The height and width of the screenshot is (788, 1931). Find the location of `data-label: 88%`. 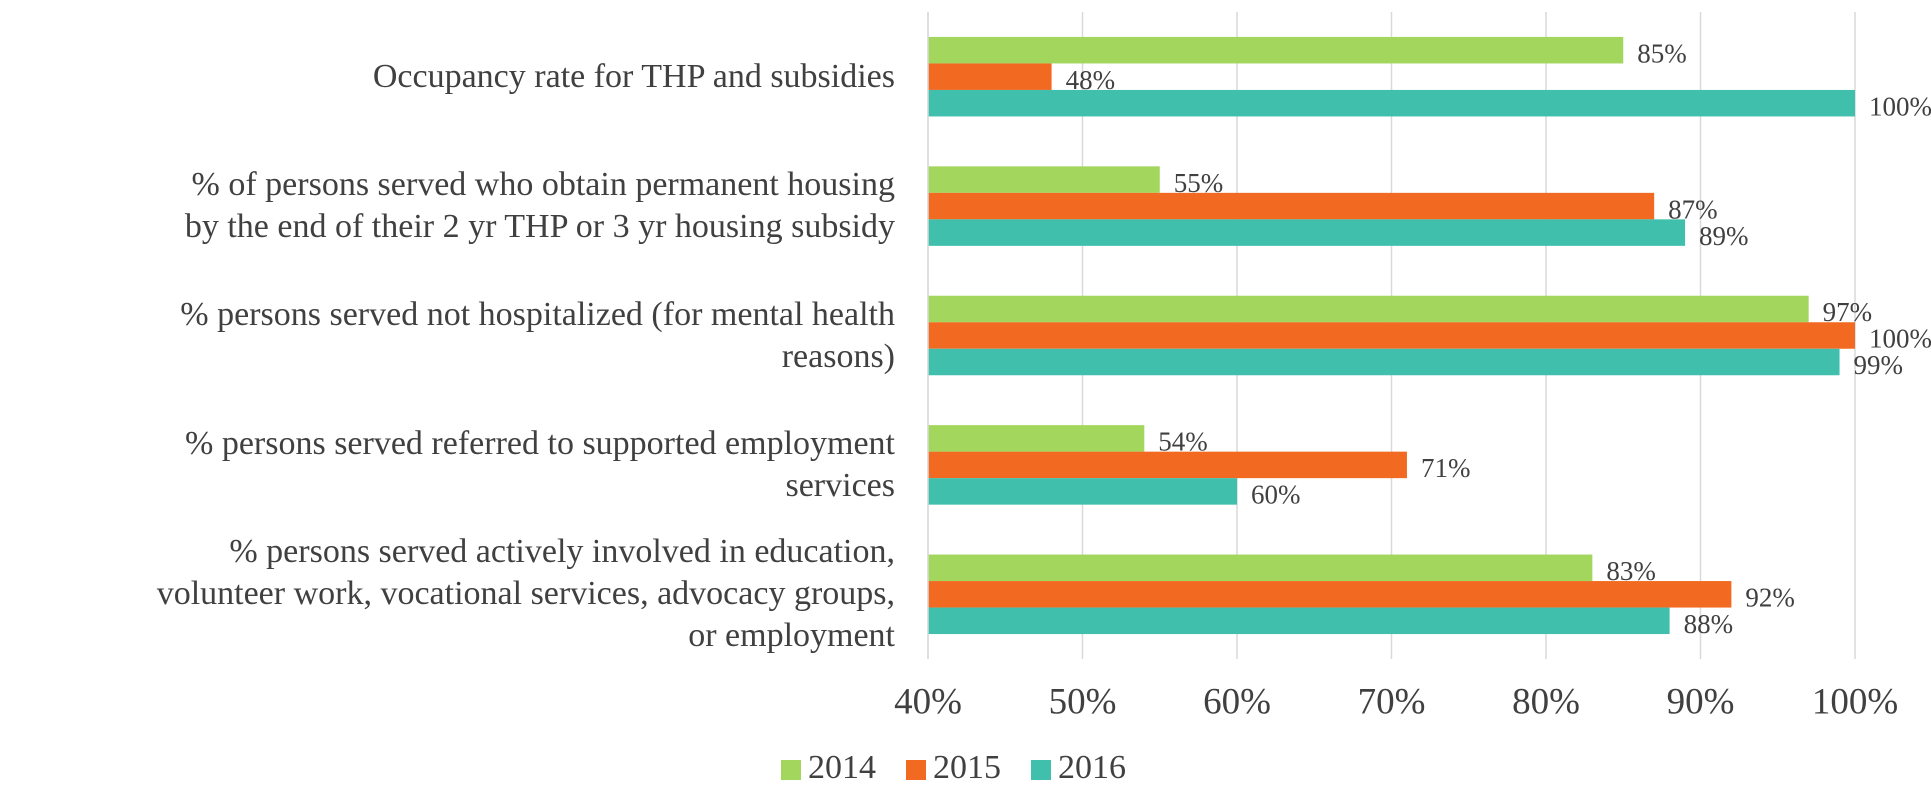

data-label: 88% is located at coordinates (1709, 624).